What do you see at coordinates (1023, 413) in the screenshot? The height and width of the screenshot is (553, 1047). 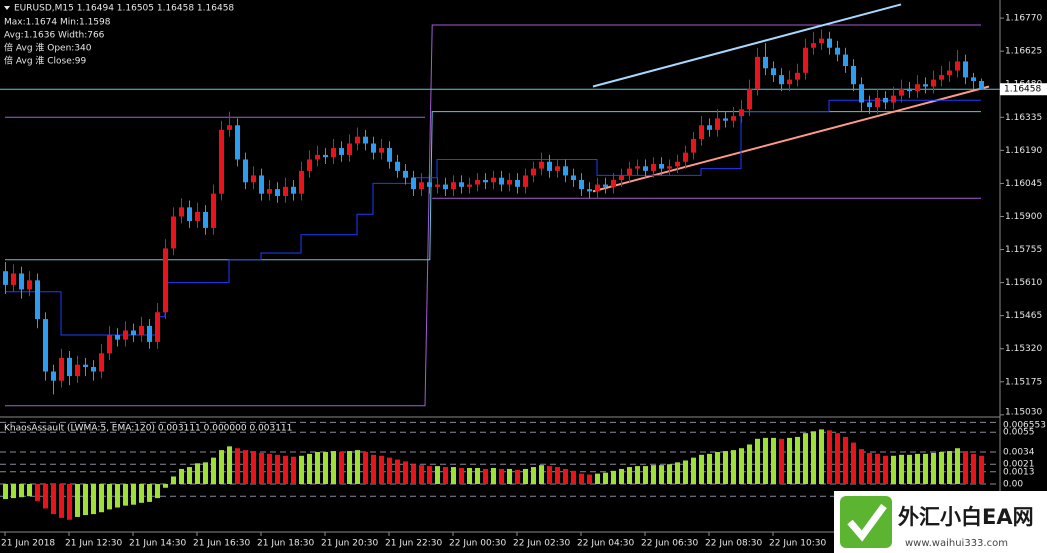 I see `y-tick-label: 1.15030` at bounding box center [1023, 413].